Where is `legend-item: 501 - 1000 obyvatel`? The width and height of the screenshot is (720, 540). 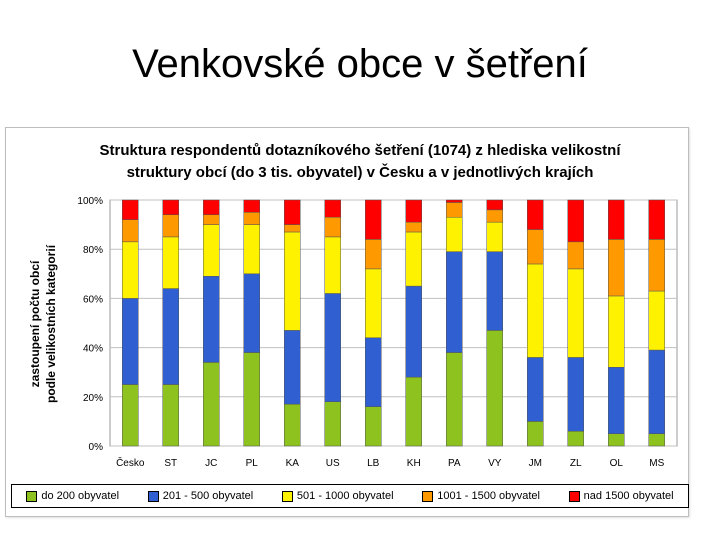
legend-item: 501 - 1000 obyvatel is located at coordinates (337, 496).